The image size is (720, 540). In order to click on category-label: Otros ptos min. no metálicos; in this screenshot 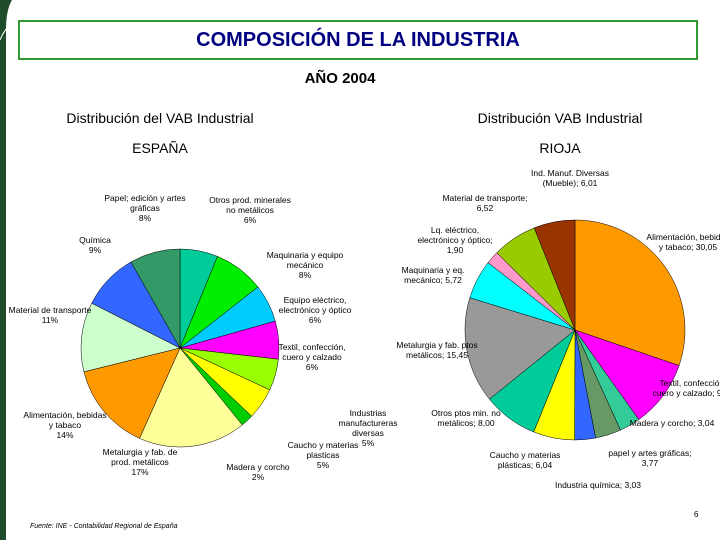, I will do `click(466, 418)`.